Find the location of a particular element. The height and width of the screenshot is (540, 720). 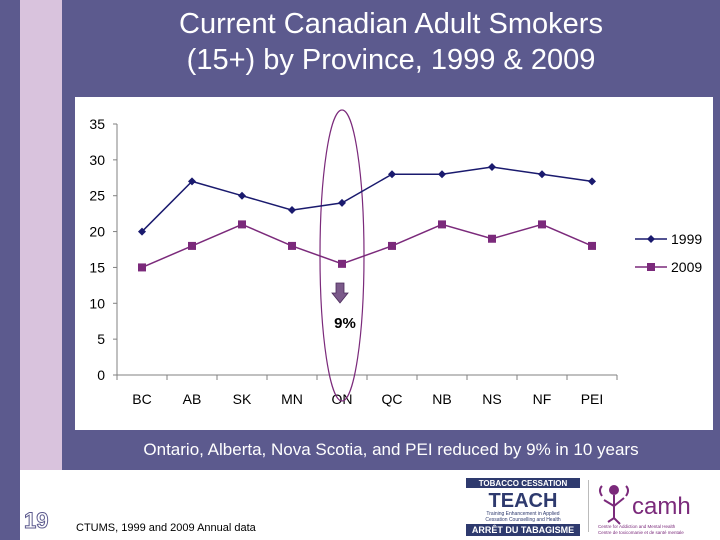

legend-marker-2009 is located at coordinates (651, 267).